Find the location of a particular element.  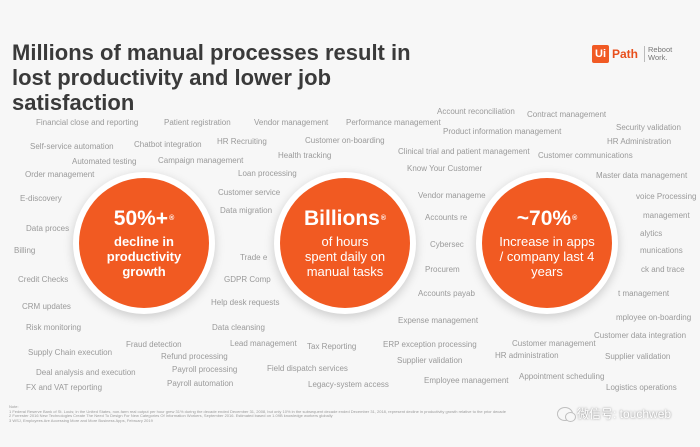

background-process-label: Billing is located at coordinates (25, 250).